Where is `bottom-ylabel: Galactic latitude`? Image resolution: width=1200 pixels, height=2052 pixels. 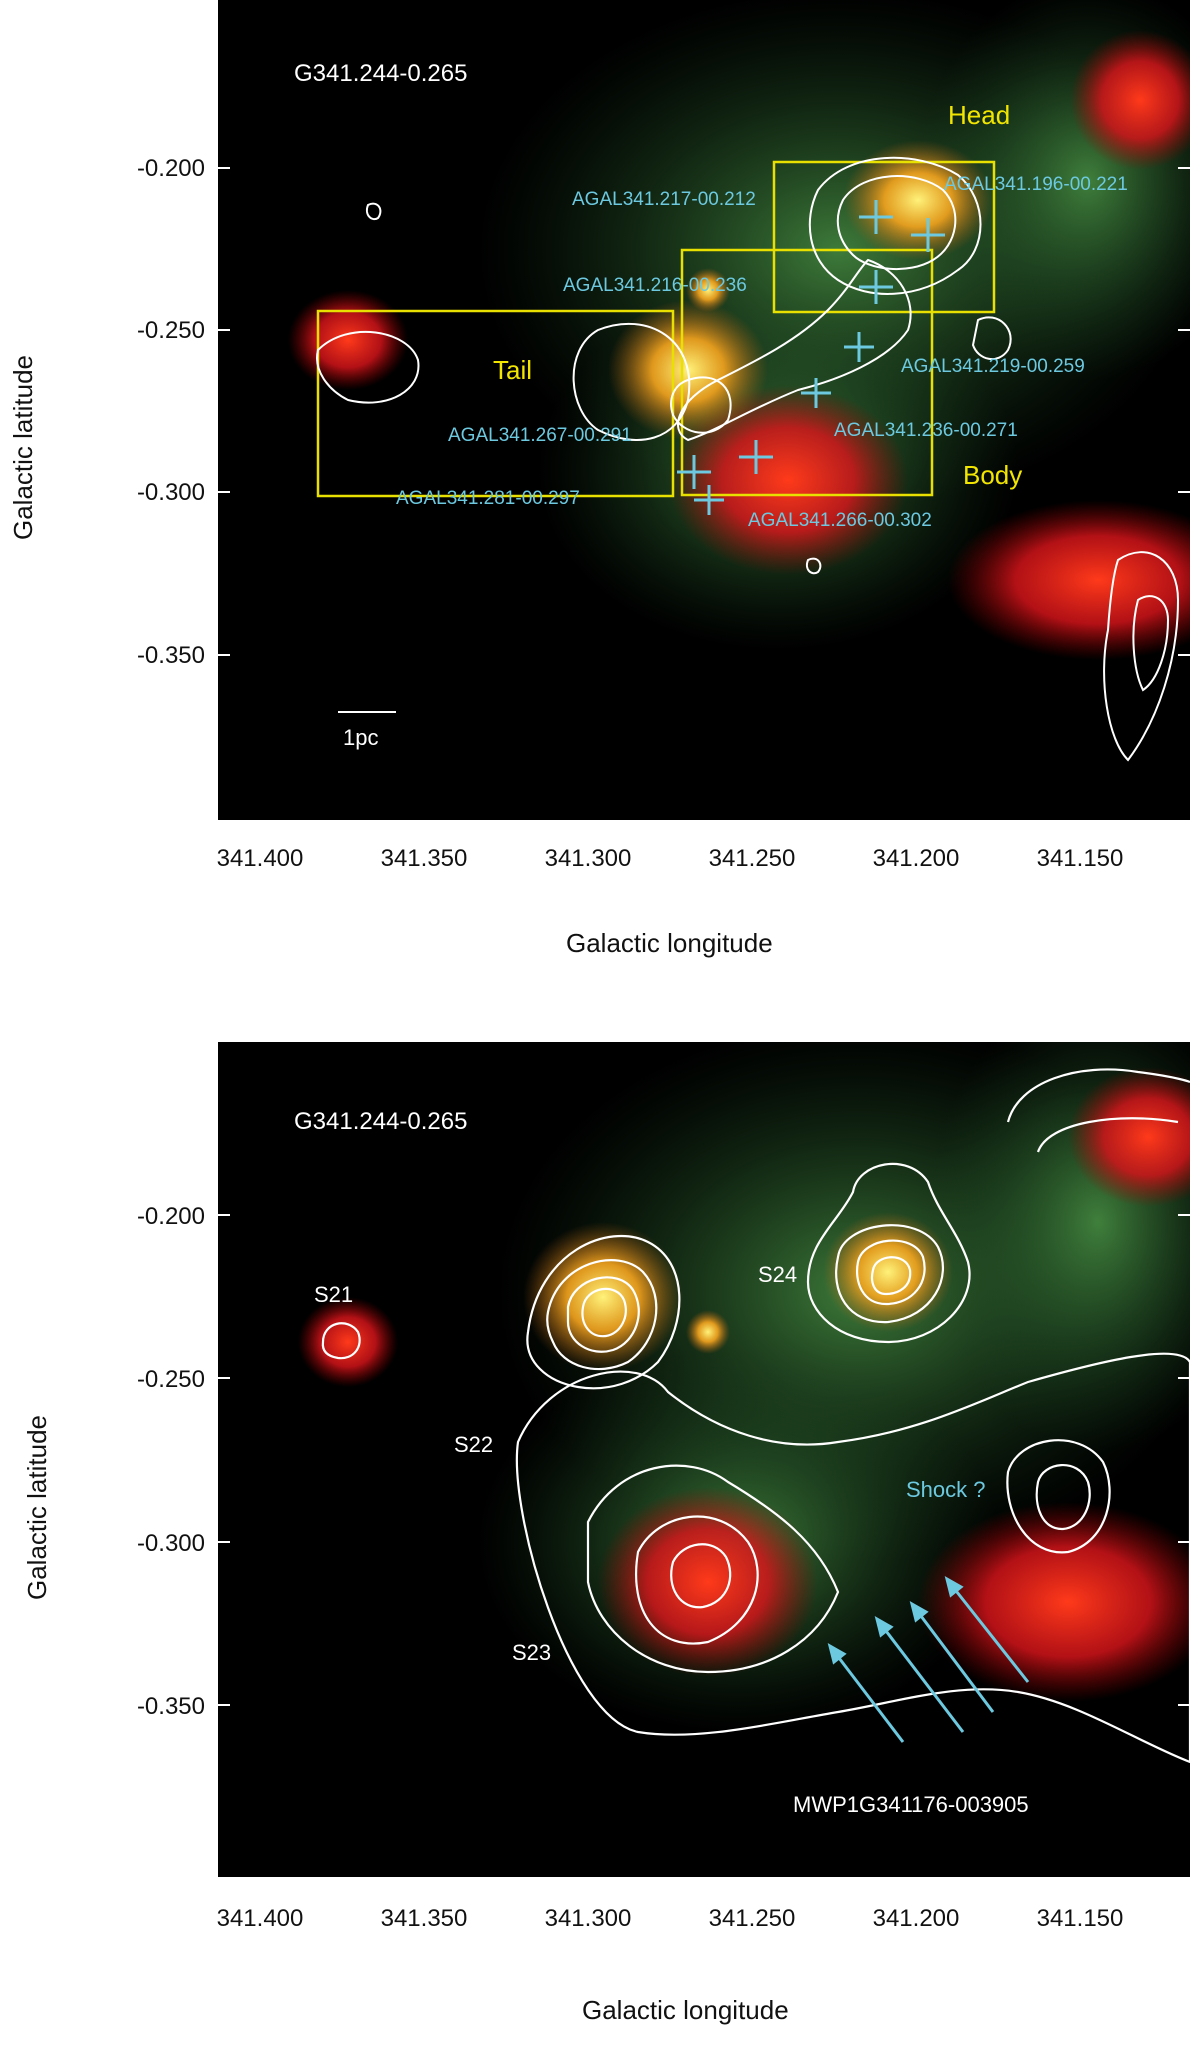
bottom-ylabel: Galactic latitude is located at coordinates (37, 1507).